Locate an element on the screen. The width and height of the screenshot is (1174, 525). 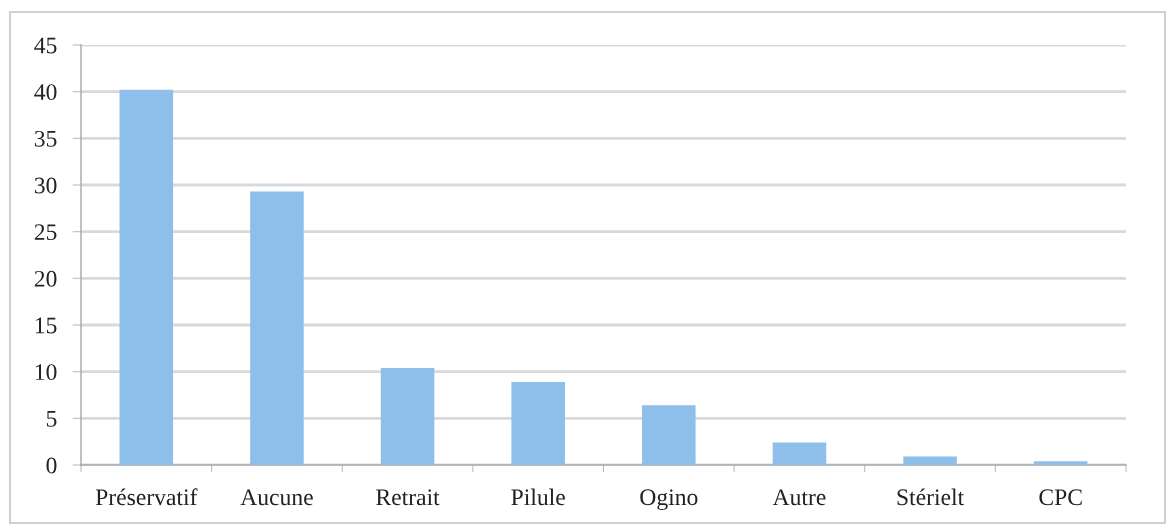
y-tick-label: 30 is located at coordinates (45, 185).